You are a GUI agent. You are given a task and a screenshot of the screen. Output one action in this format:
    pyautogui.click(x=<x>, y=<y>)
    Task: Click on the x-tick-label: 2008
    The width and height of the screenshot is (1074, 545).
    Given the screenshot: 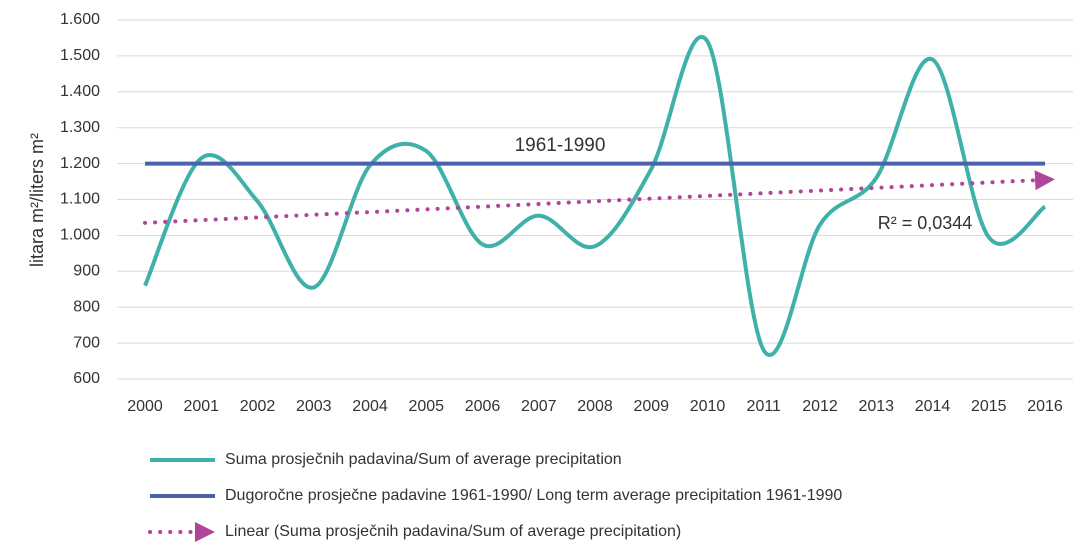 What is the action you would take?
    pyautogui.click(x=595, y=406)
    